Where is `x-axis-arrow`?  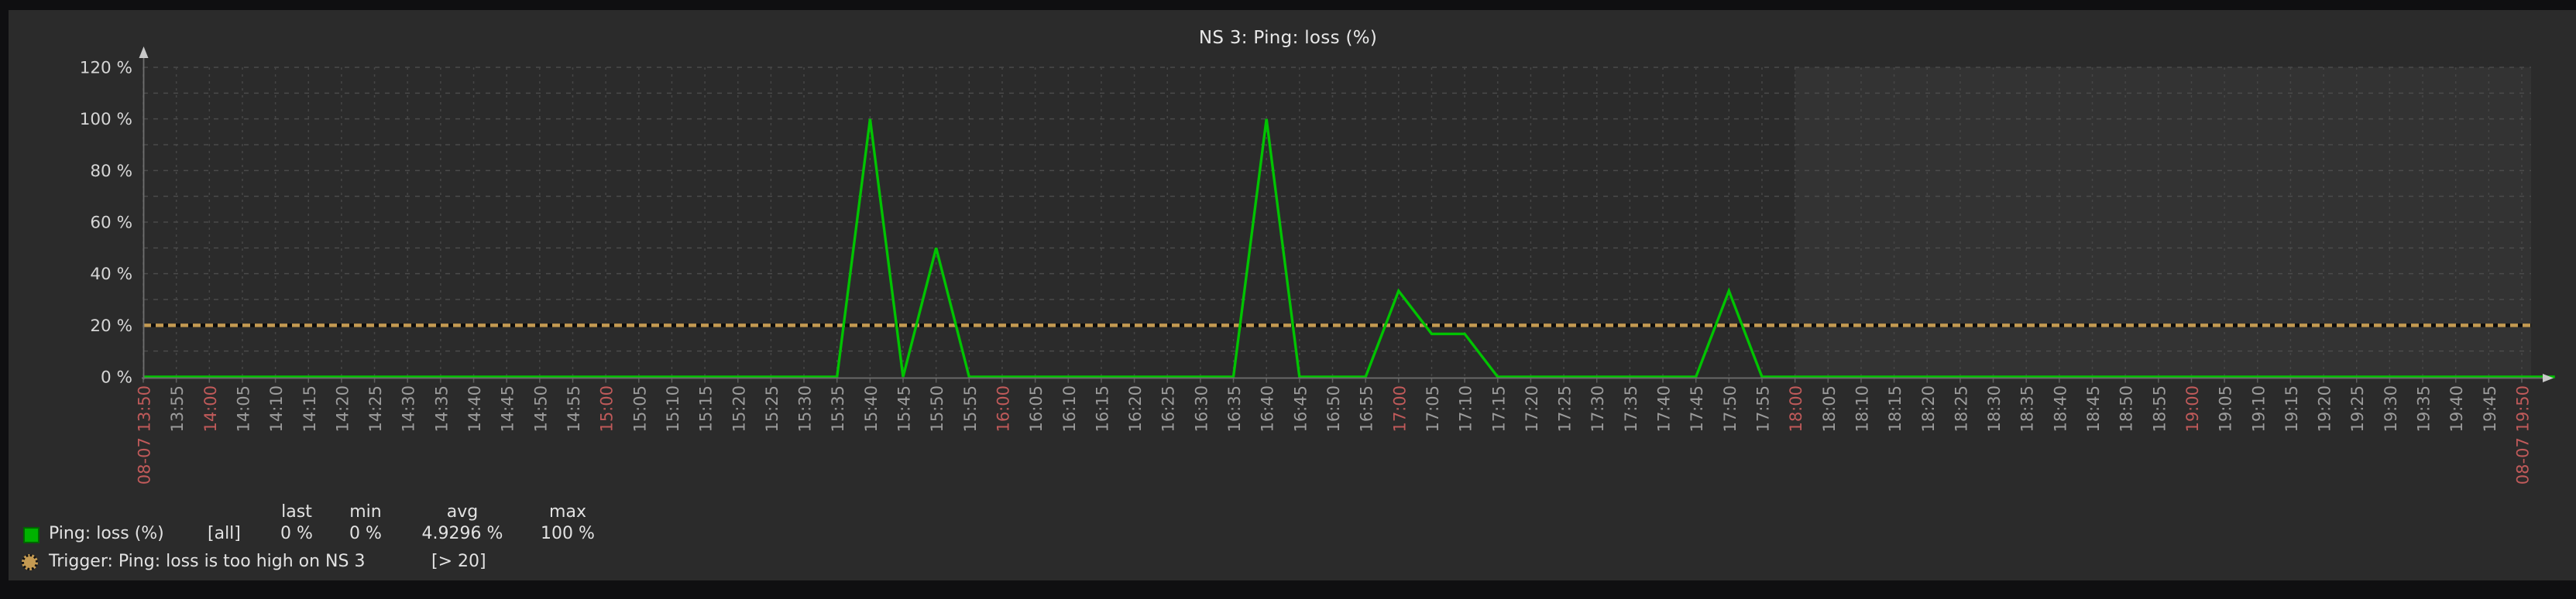 x-axis-arrow is located at coordinates (2548, 378).